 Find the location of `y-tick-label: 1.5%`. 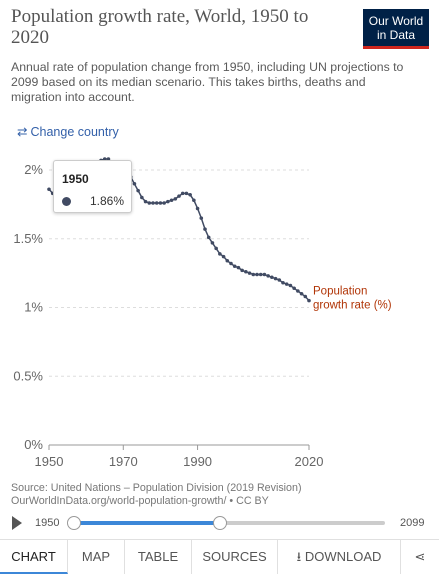

y-tick-label: 1.5% is located at coordinates (28, 238).